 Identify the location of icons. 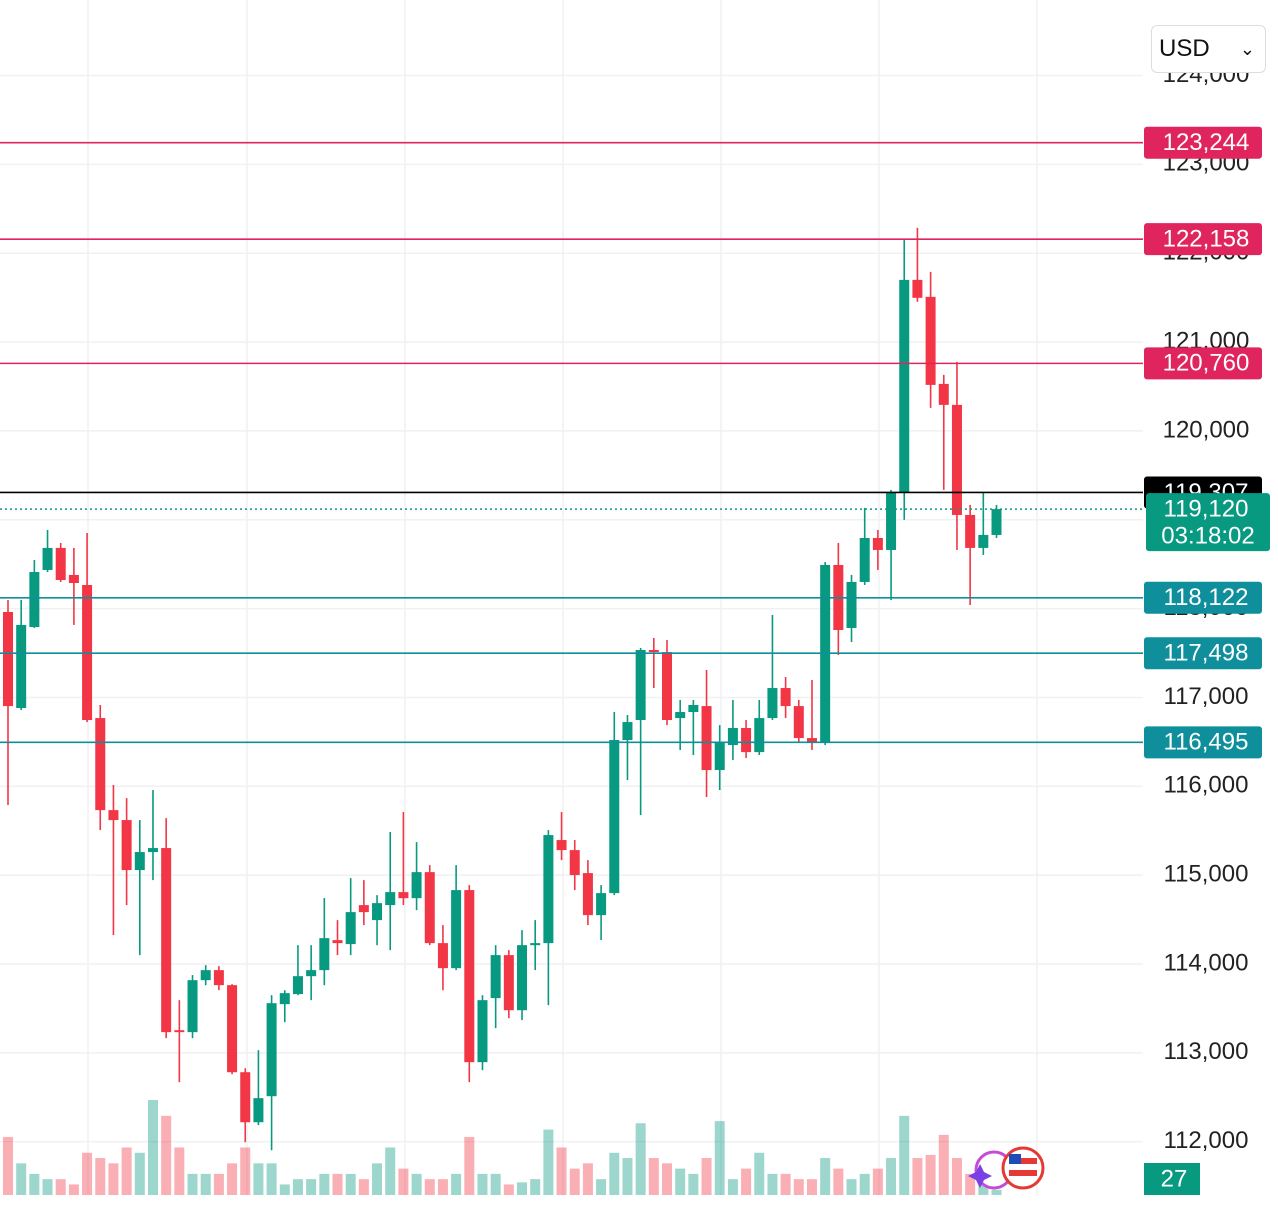
(1006, 1168).